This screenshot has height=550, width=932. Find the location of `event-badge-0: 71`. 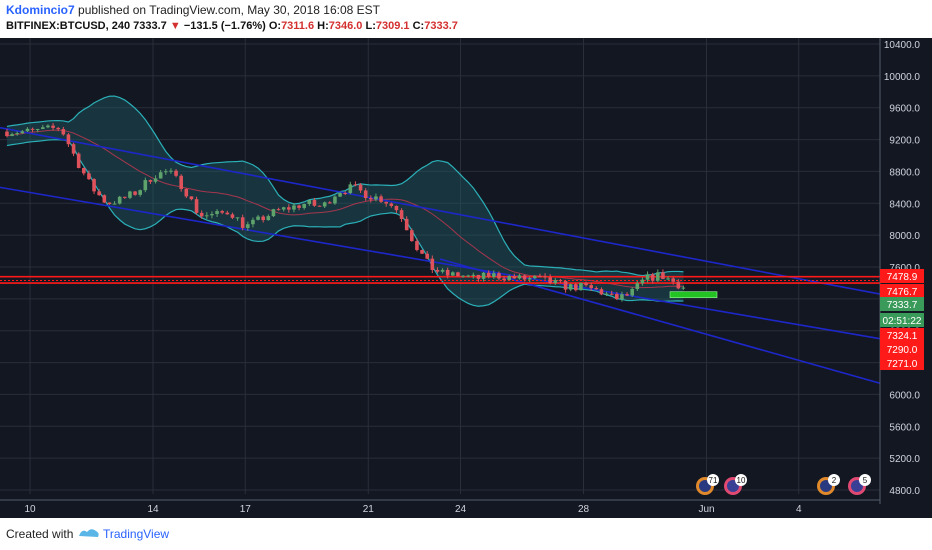

event-badge-0: 71 is located at coordinates (707, 484).